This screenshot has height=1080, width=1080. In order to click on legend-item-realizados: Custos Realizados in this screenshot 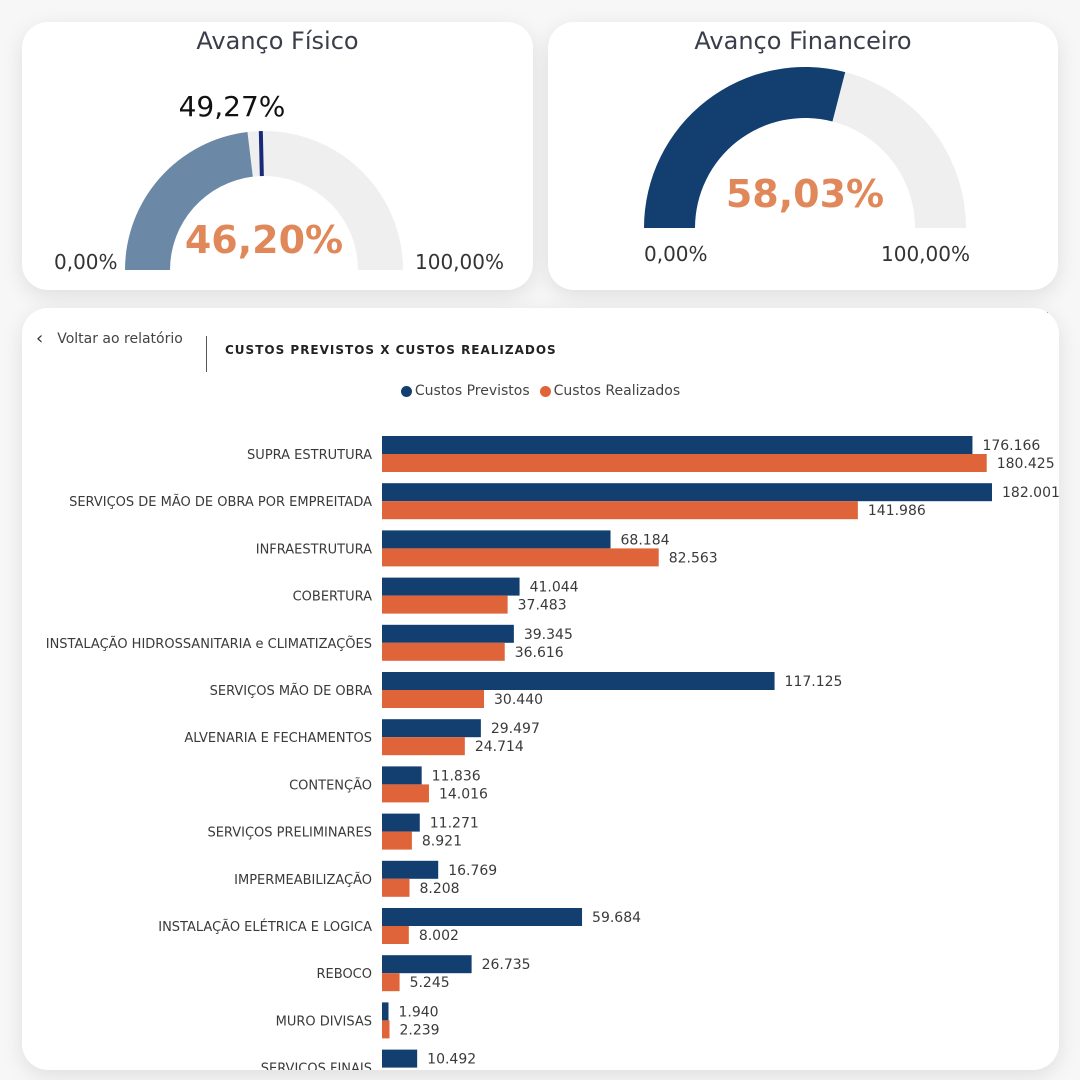, I will do `click(610, 391)`.